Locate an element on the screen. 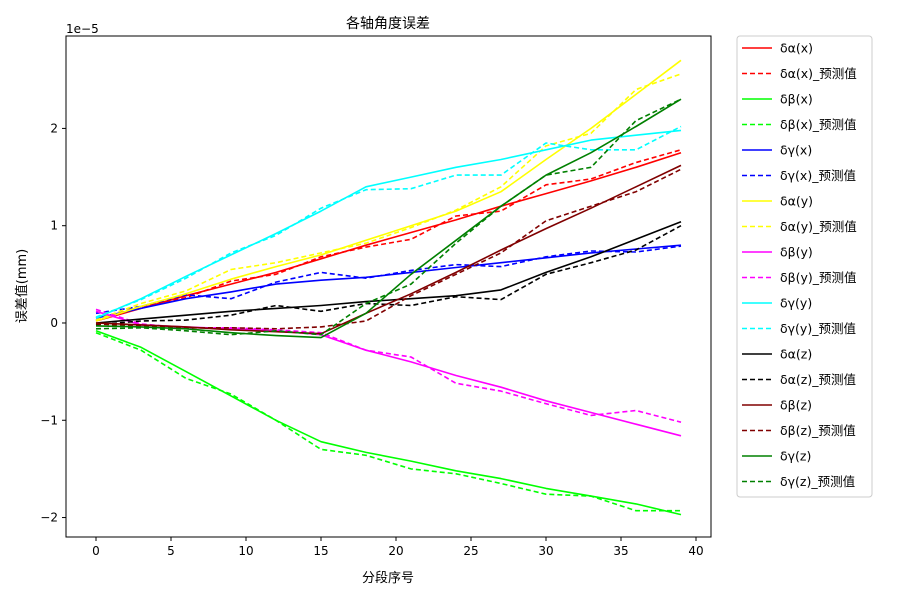 This screenshot has height=600, width=900. y-axis-label: 误差值(mm) is located at coordinates (22, 286).